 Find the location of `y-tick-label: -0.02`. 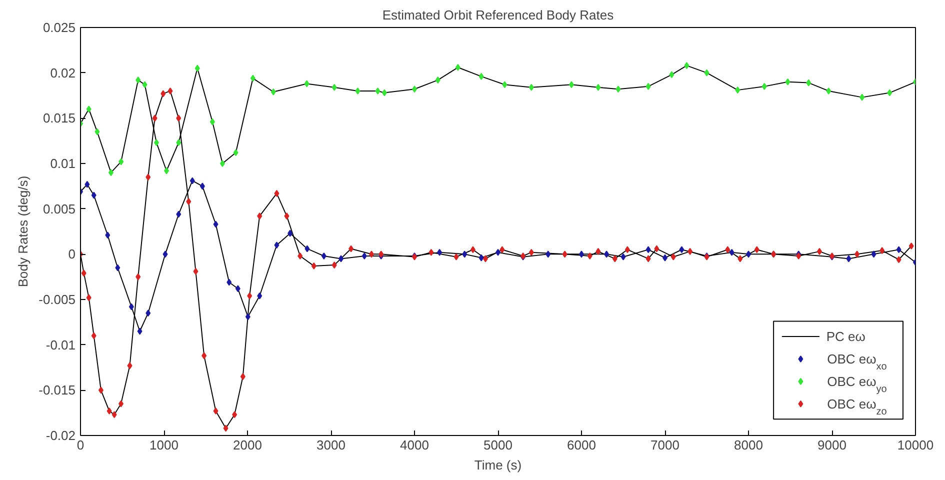

y-tick-label: -0.02 is located at coordinates (61, 435).